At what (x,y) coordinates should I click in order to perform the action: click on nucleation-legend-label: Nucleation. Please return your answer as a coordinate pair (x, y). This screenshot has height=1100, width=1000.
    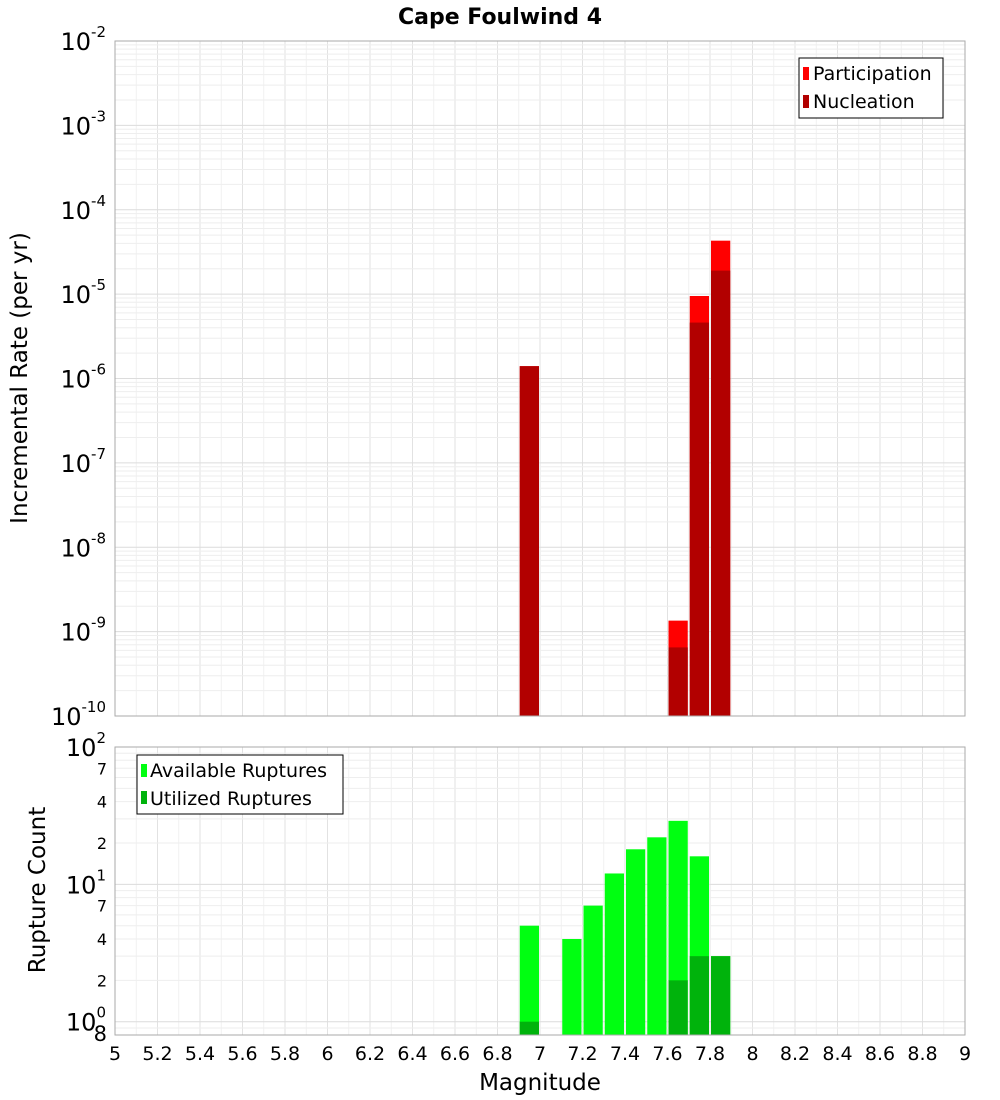
    Looking at the image, I should click on (864, 102).